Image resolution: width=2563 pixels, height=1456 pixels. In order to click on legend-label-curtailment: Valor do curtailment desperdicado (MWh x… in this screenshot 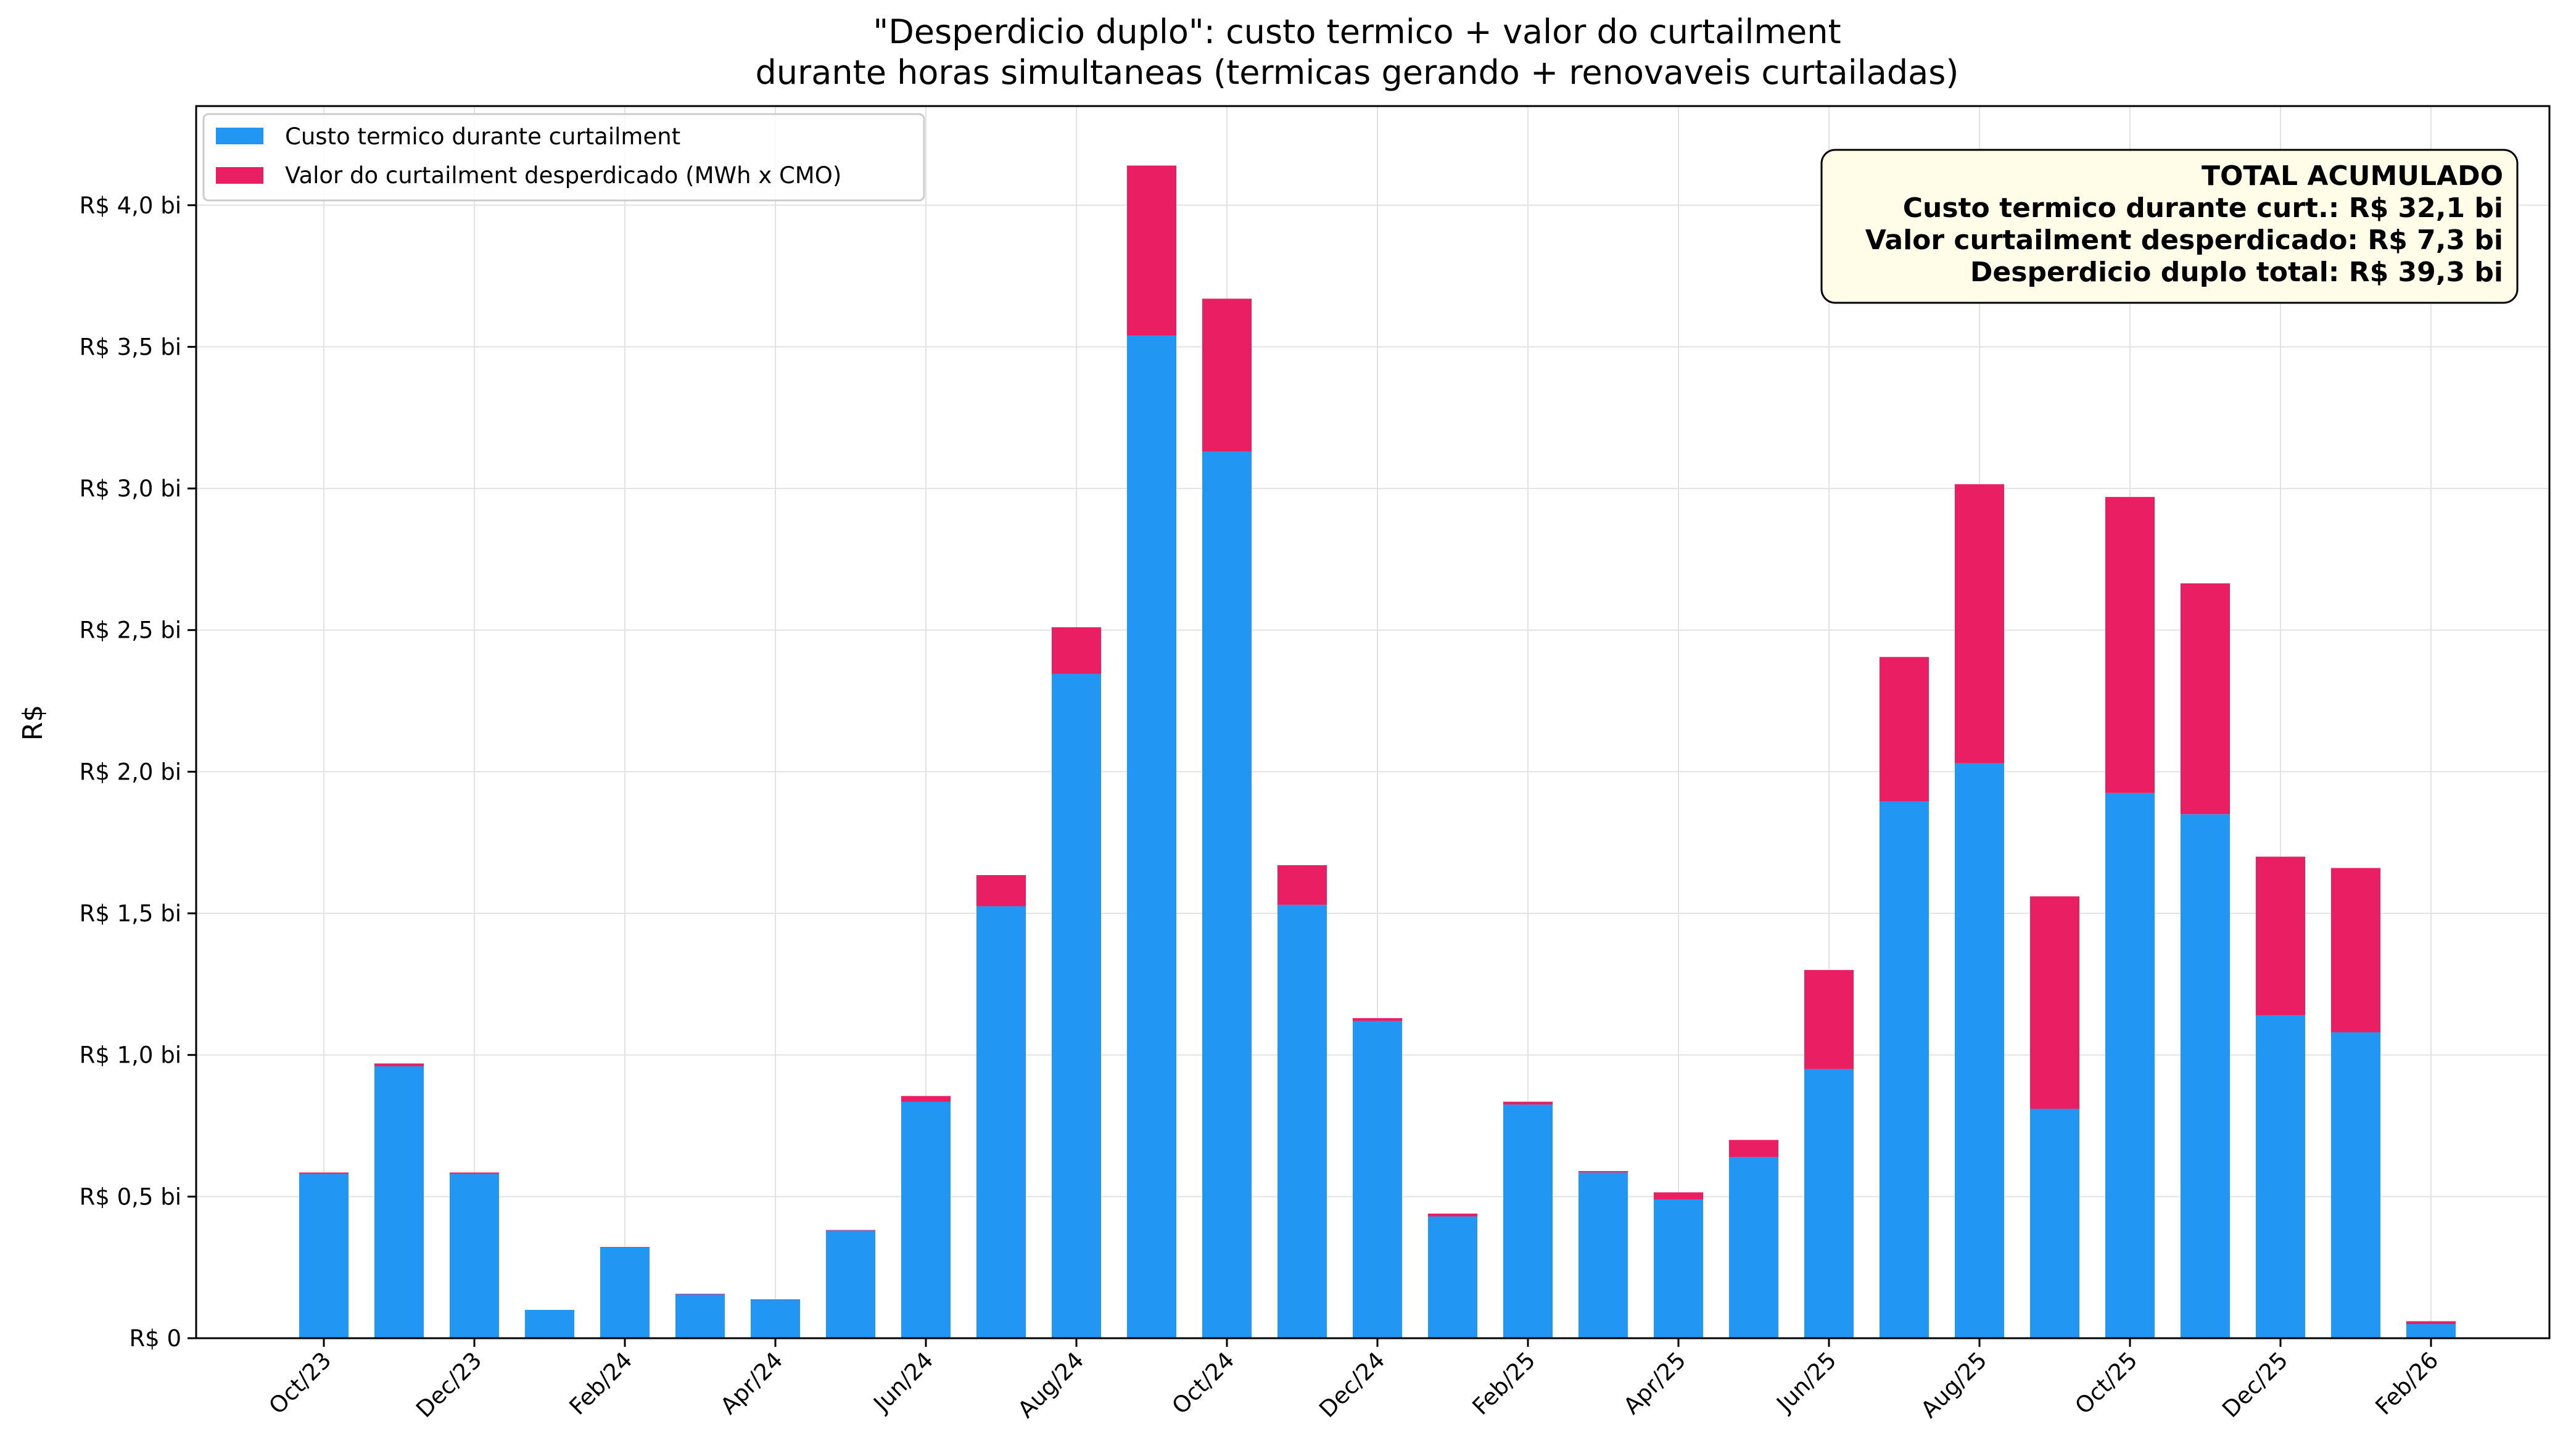, I will do `click(563, 175)`.